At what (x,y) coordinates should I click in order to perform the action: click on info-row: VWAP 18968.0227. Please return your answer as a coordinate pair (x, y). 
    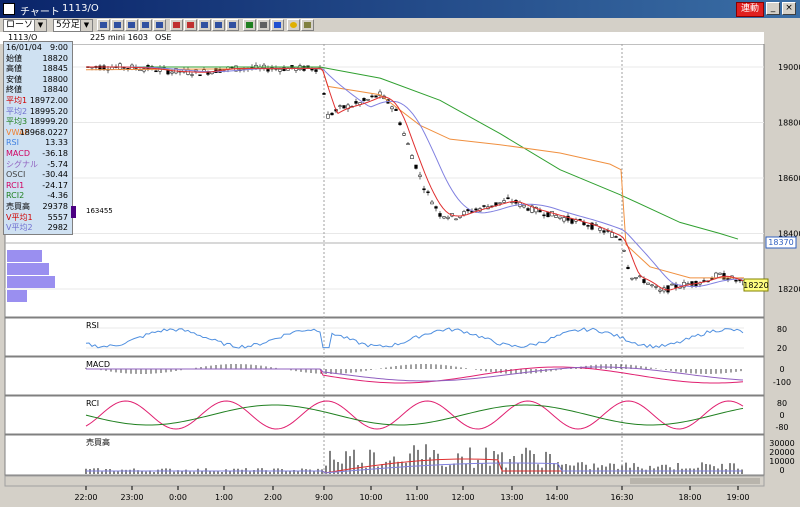
    Looking at the image, I should click on (38, 133).